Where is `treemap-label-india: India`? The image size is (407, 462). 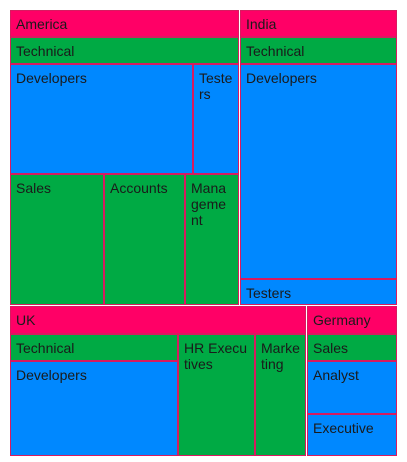 treemap-label-india: India is located at coordinates (261, 24).